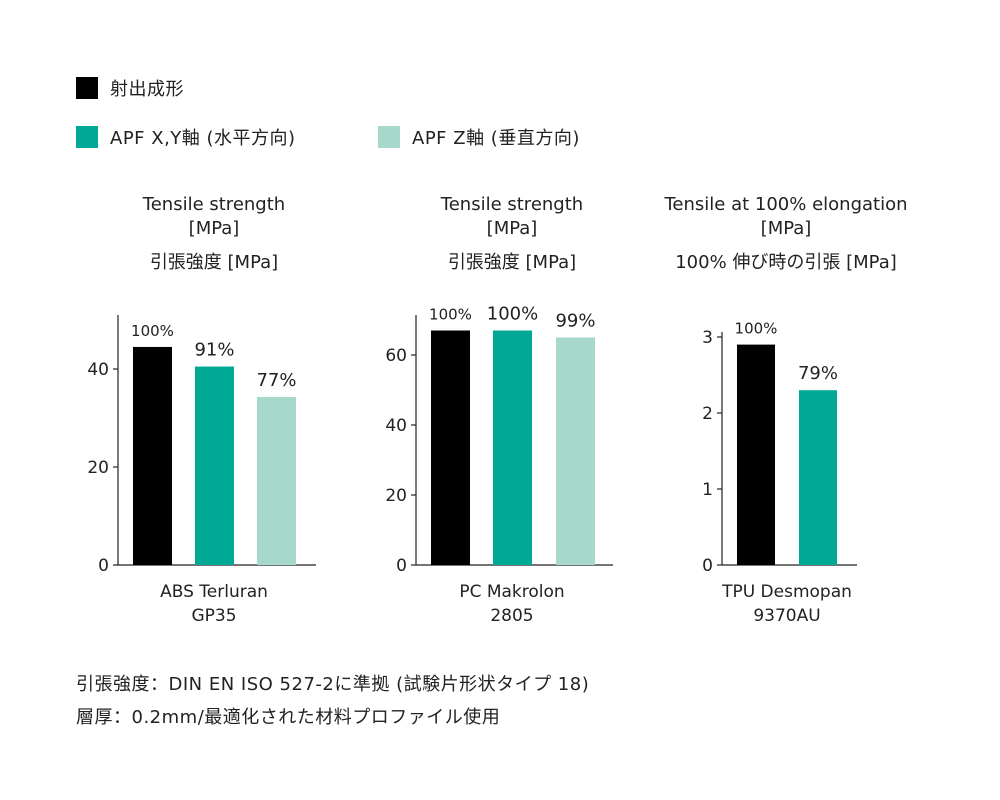  What do you see at coordinates (787, 616) in the screenshot?
I see `category-line: 9370AU` at bounding box center [787, 616].